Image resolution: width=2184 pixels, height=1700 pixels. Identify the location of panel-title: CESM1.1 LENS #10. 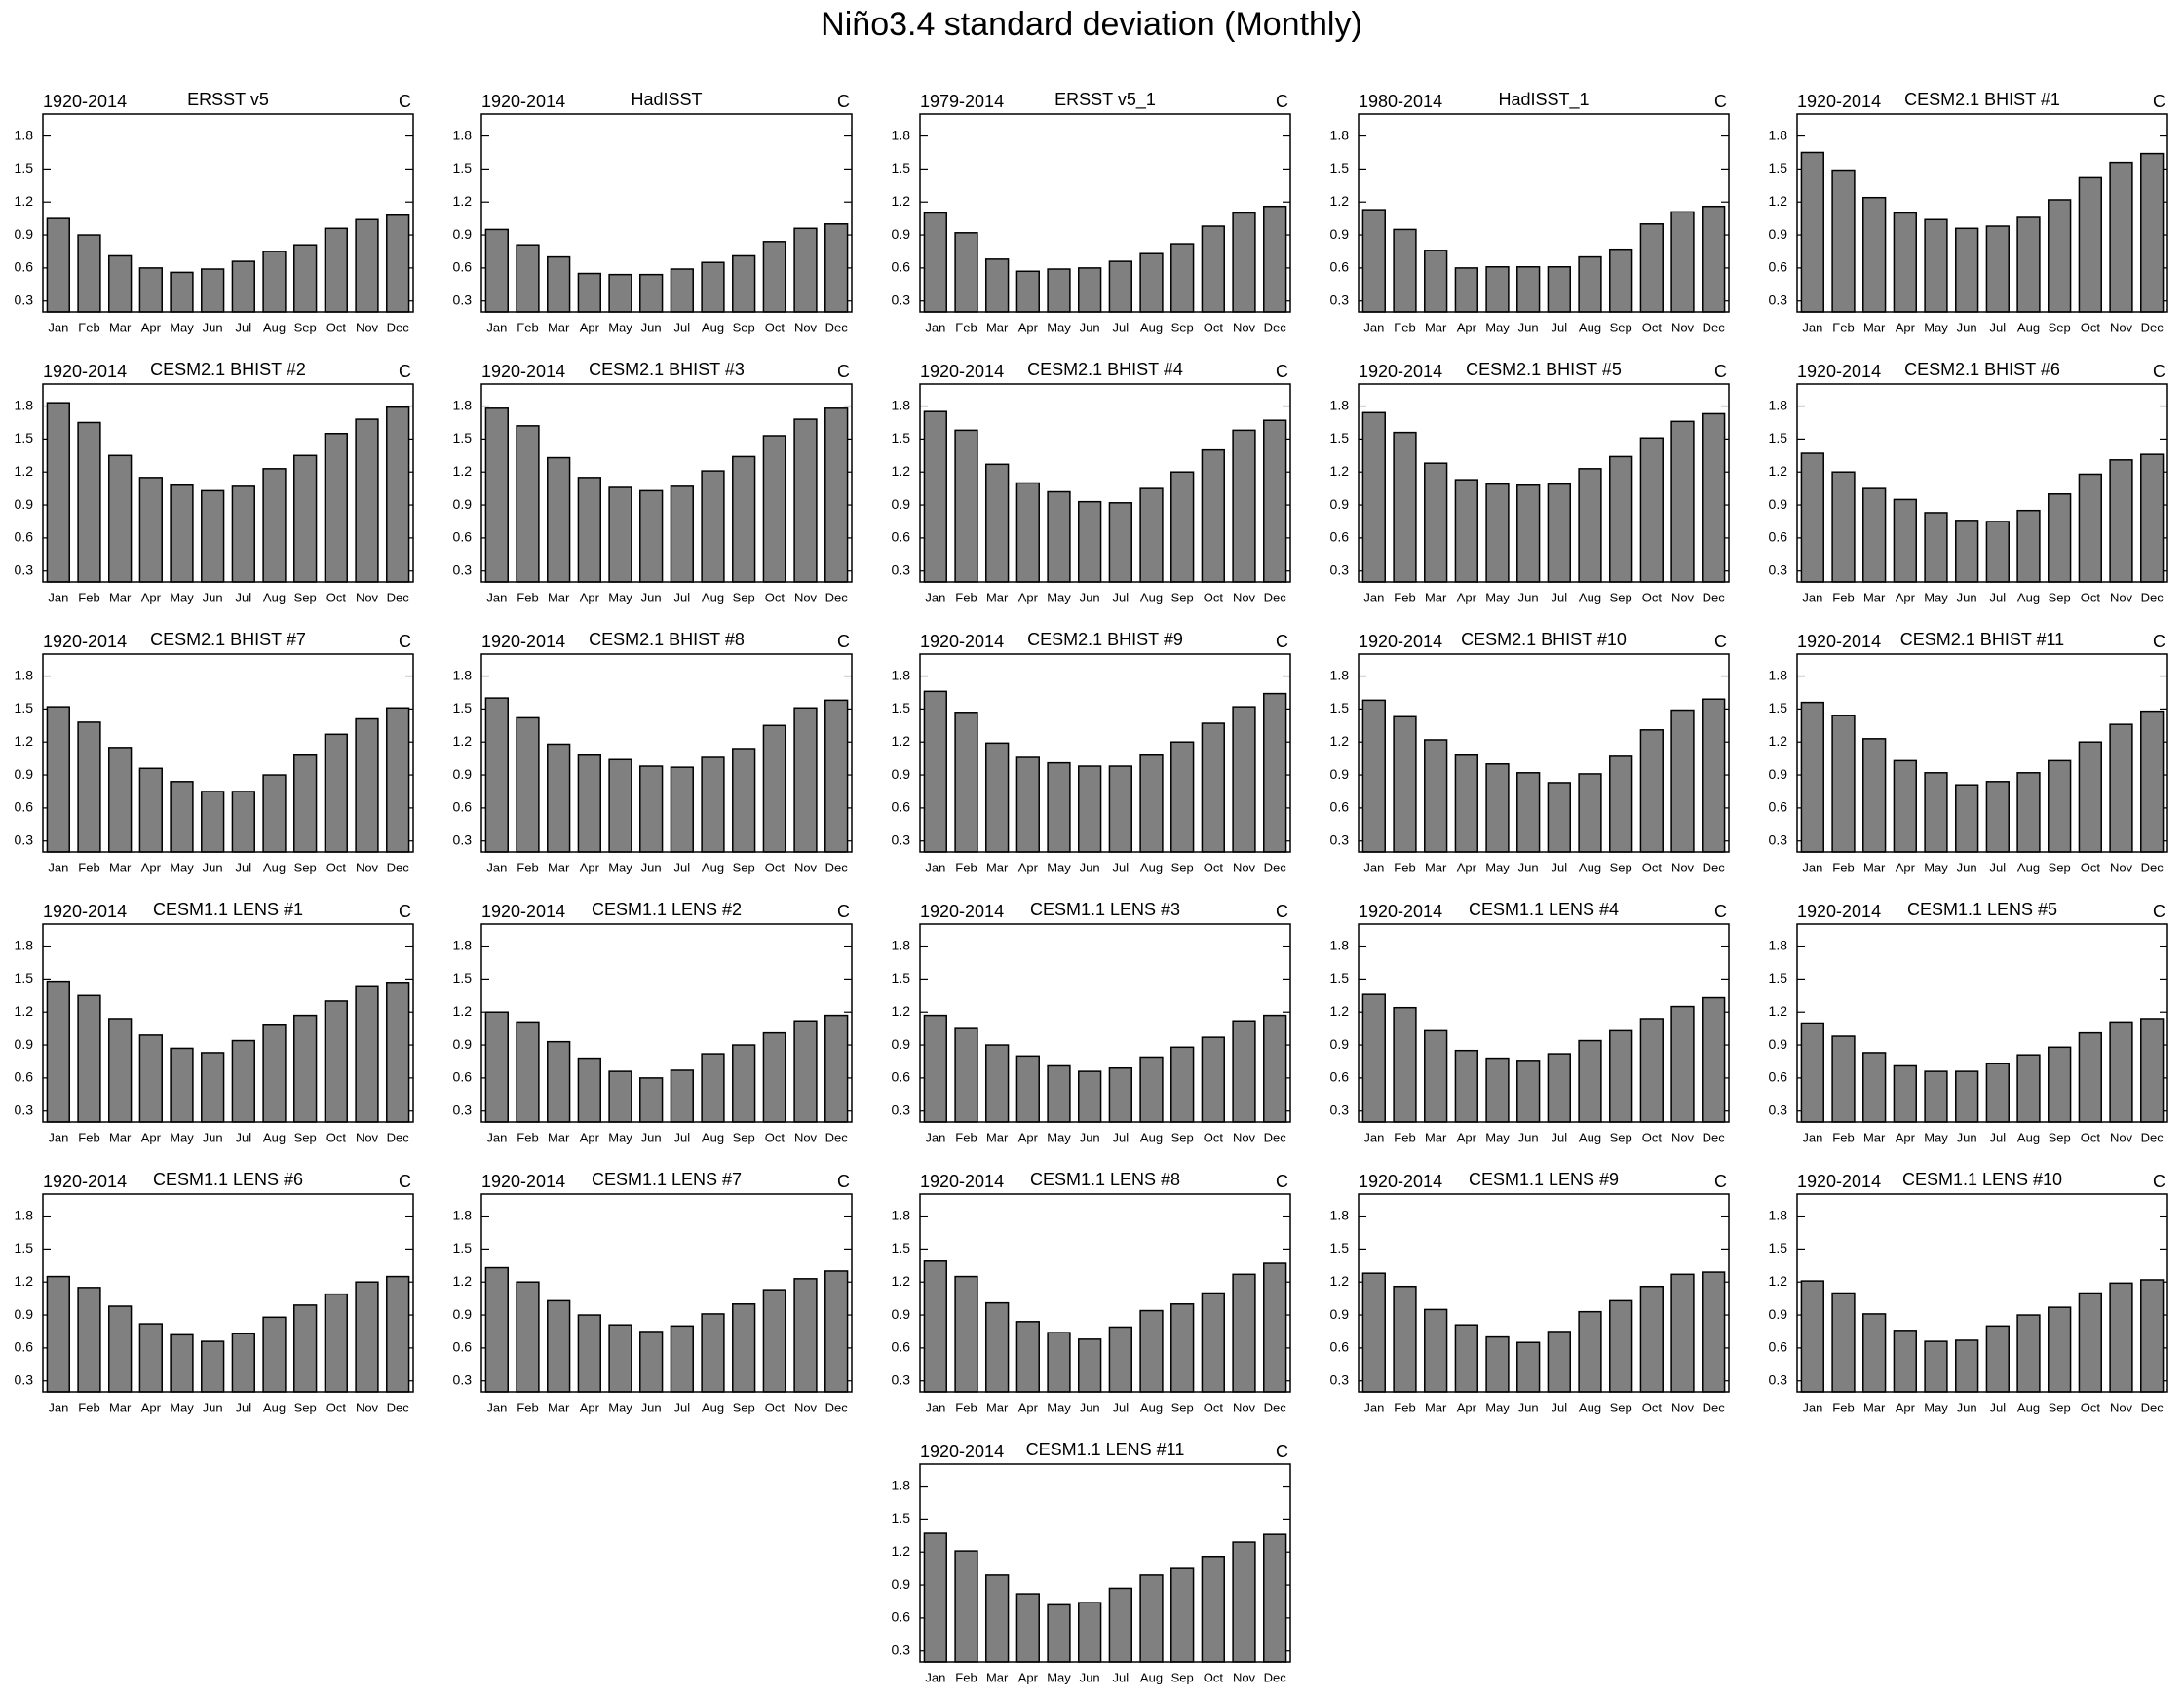
(1982, 1179).